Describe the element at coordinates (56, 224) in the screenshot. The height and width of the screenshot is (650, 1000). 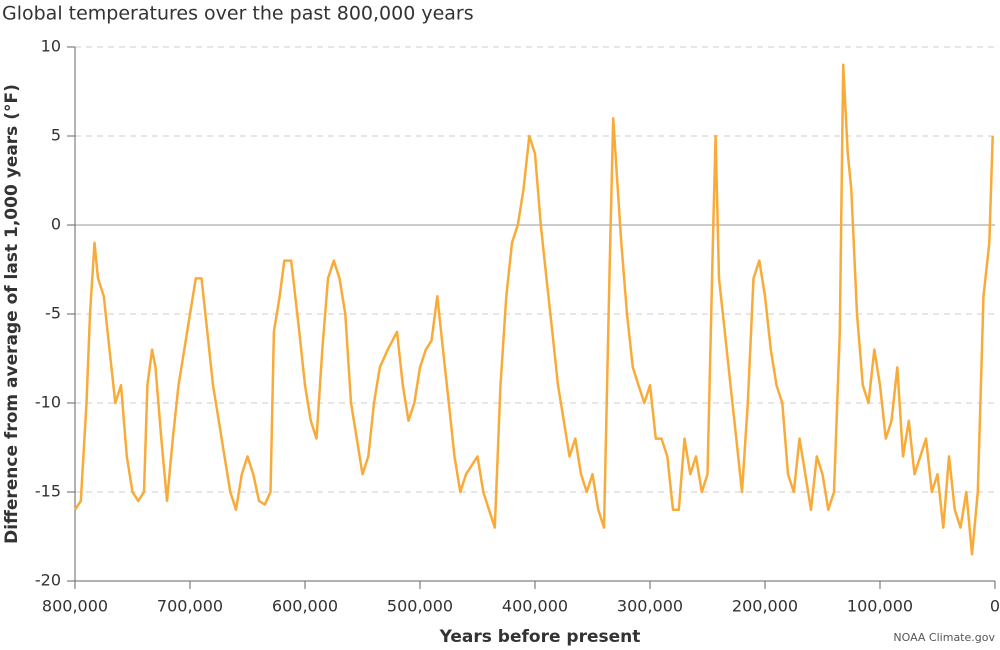
I see `y-tick-label: 0` at that location.